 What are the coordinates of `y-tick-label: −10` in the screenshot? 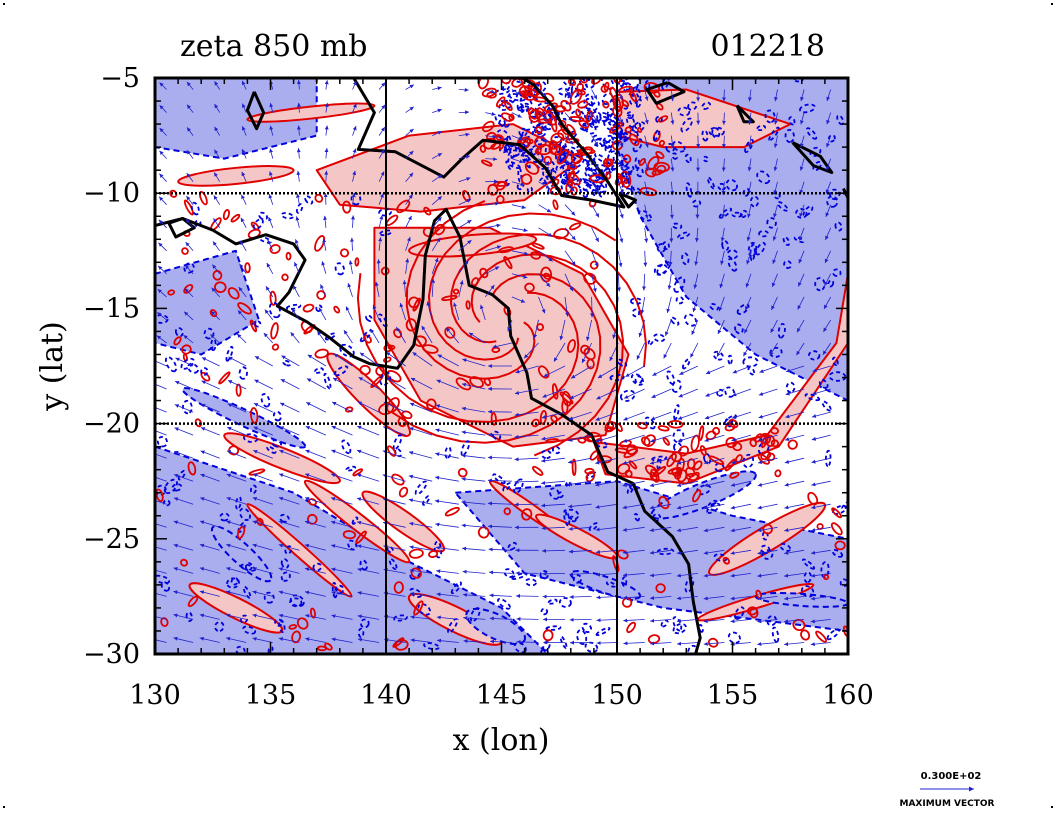 It's located at (111, 193).